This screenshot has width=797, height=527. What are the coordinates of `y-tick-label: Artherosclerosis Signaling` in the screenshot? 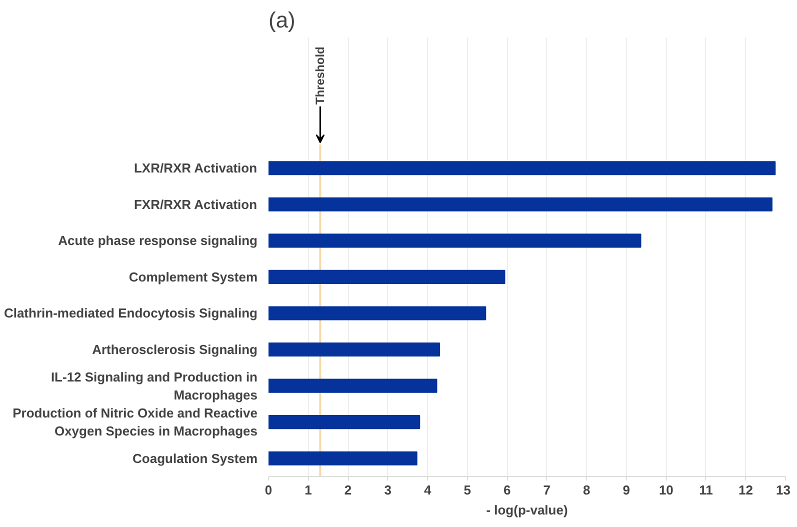 It's located at (175, 350).